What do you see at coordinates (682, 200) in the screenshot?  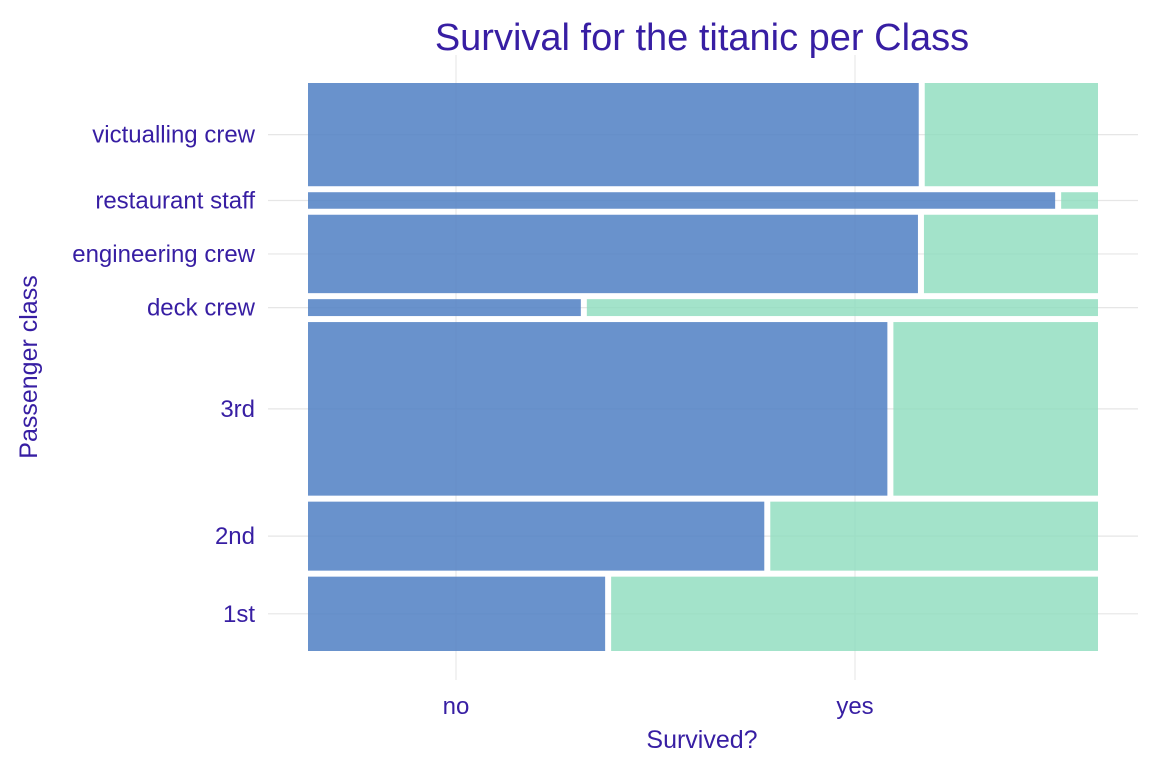 I see `tile-no-restaurant-staff` at bounding box center [682, 200].